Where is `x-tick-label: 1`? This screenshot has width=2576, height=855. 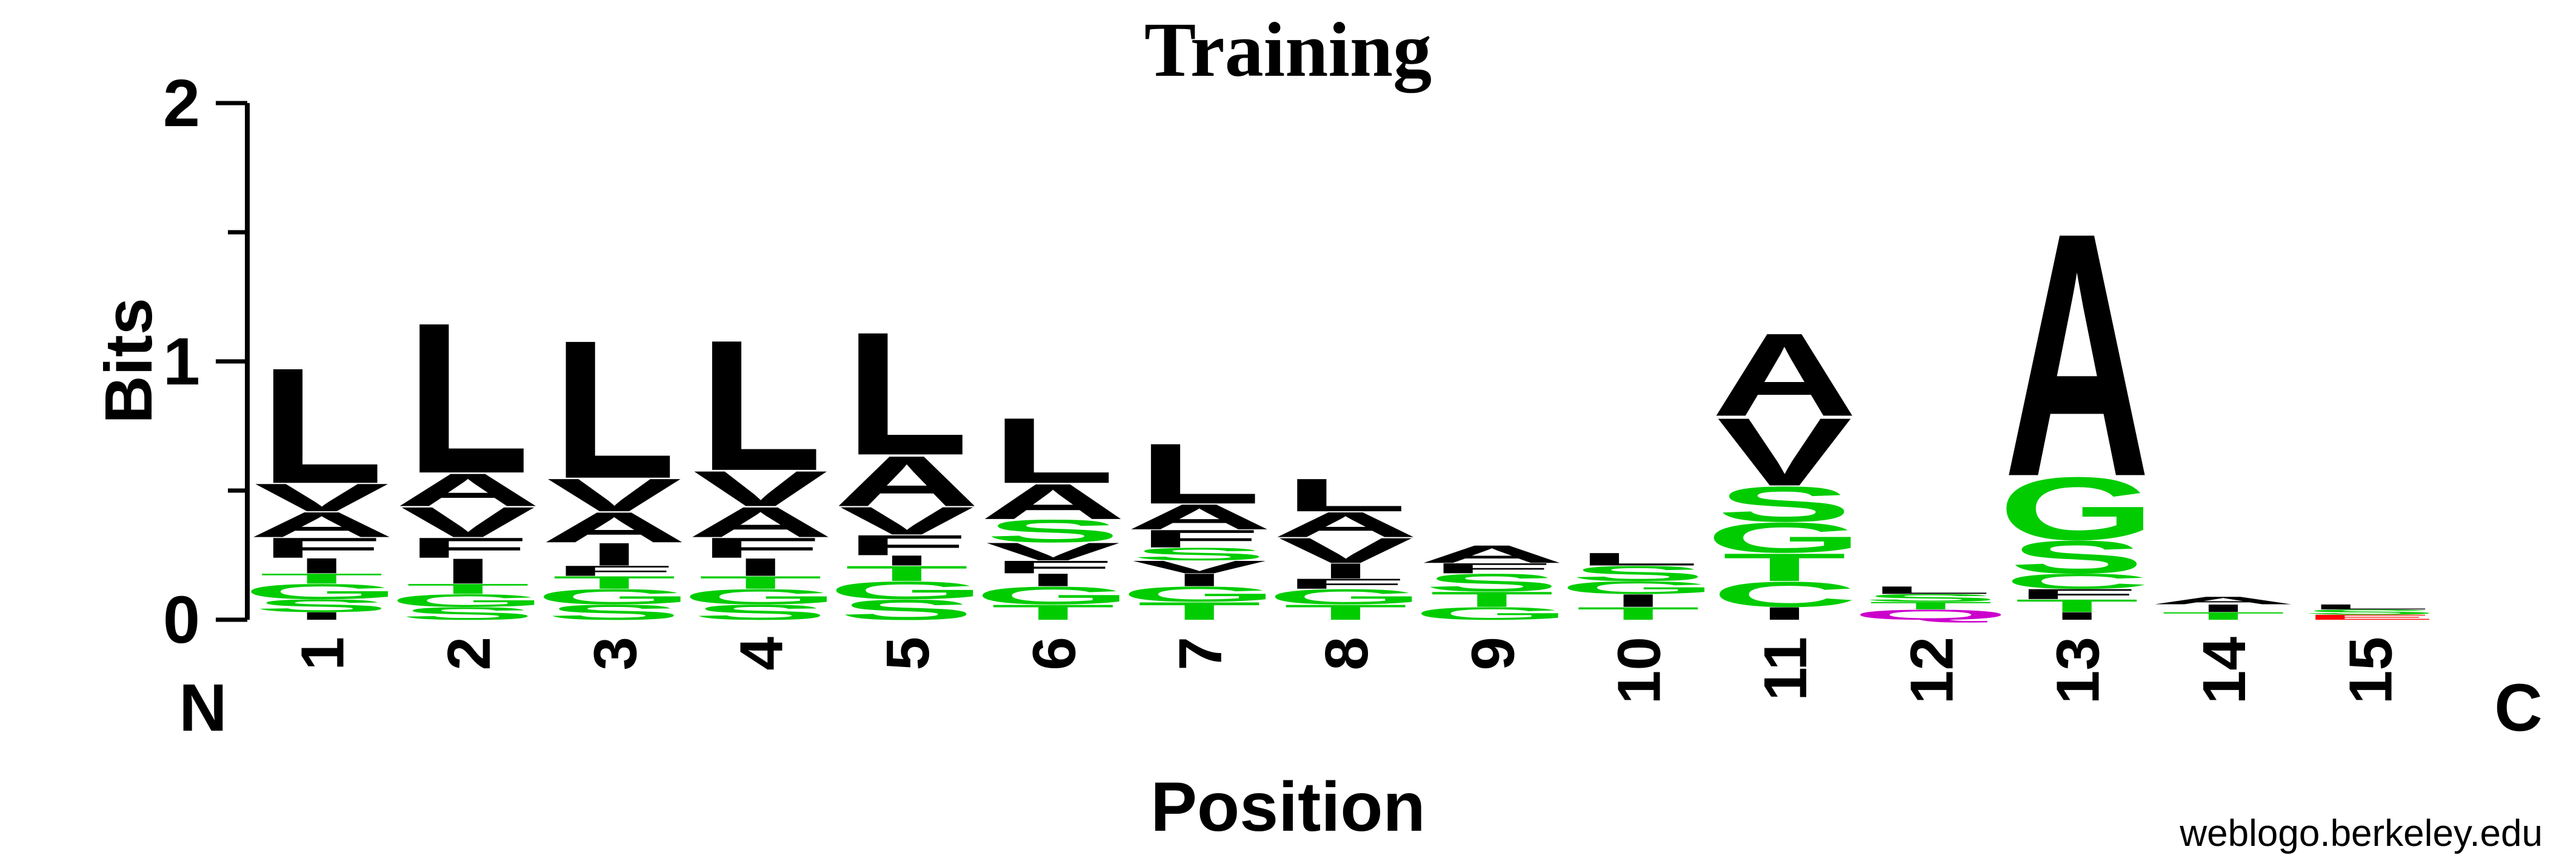
x-tick-label: 1 is located at coordinates (323, 654).